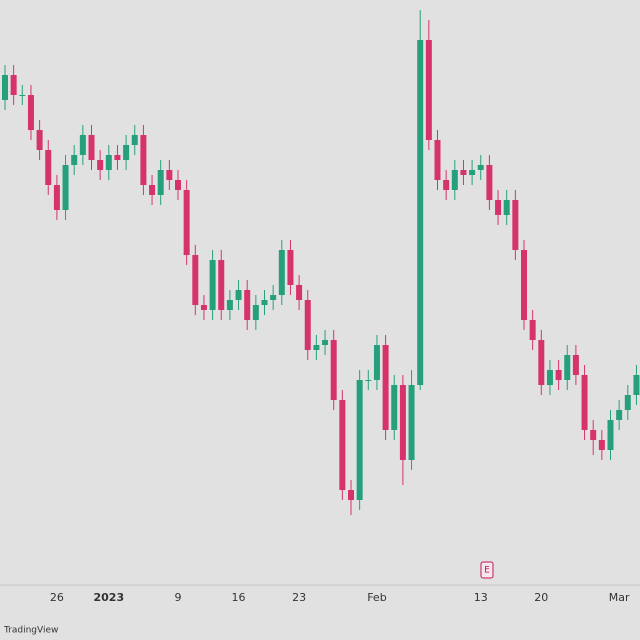  What do you see at coordinates (376, 597) in the screenshot?
I see `x-tick-label: Feb` at bounding box center [376, 597].